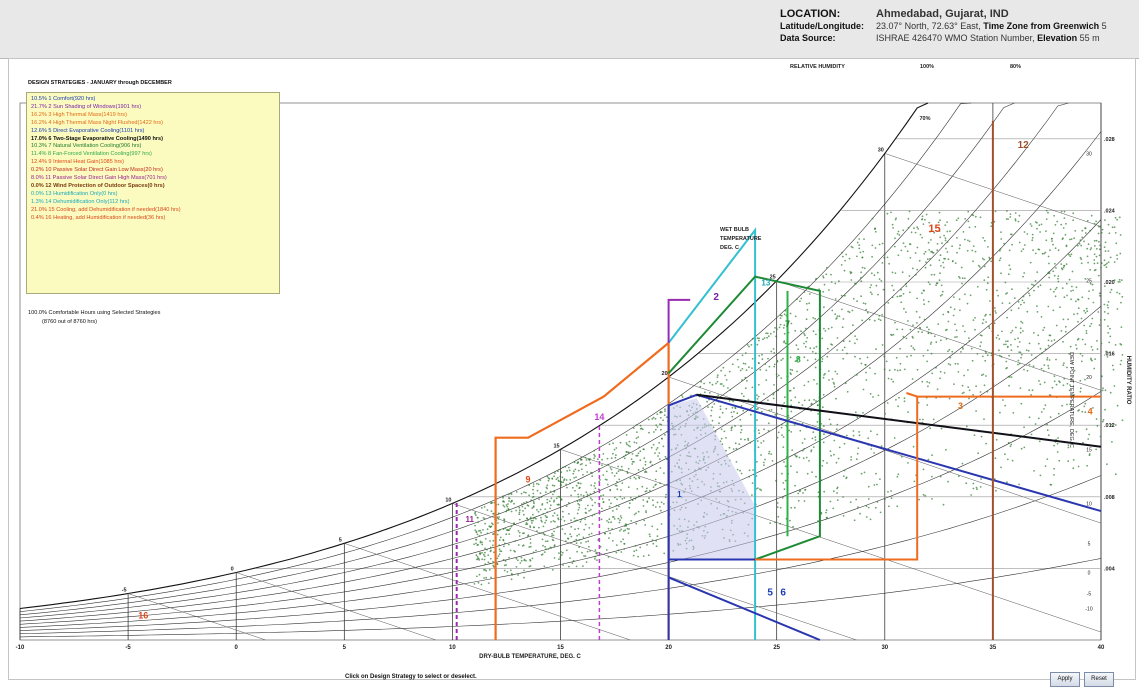 The width and height of the screenshot is (1139, 687). I want to click on reset-button: Reset, so click(1099, 679).